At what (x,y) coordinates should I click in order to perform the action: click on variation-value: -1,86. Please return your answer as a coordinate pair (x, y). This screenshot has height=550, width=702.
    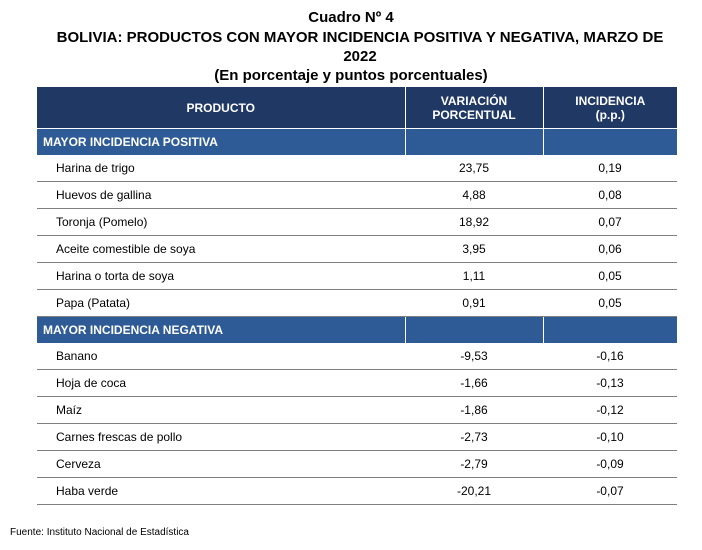
    Looking at the image, I should click on (474, 410).